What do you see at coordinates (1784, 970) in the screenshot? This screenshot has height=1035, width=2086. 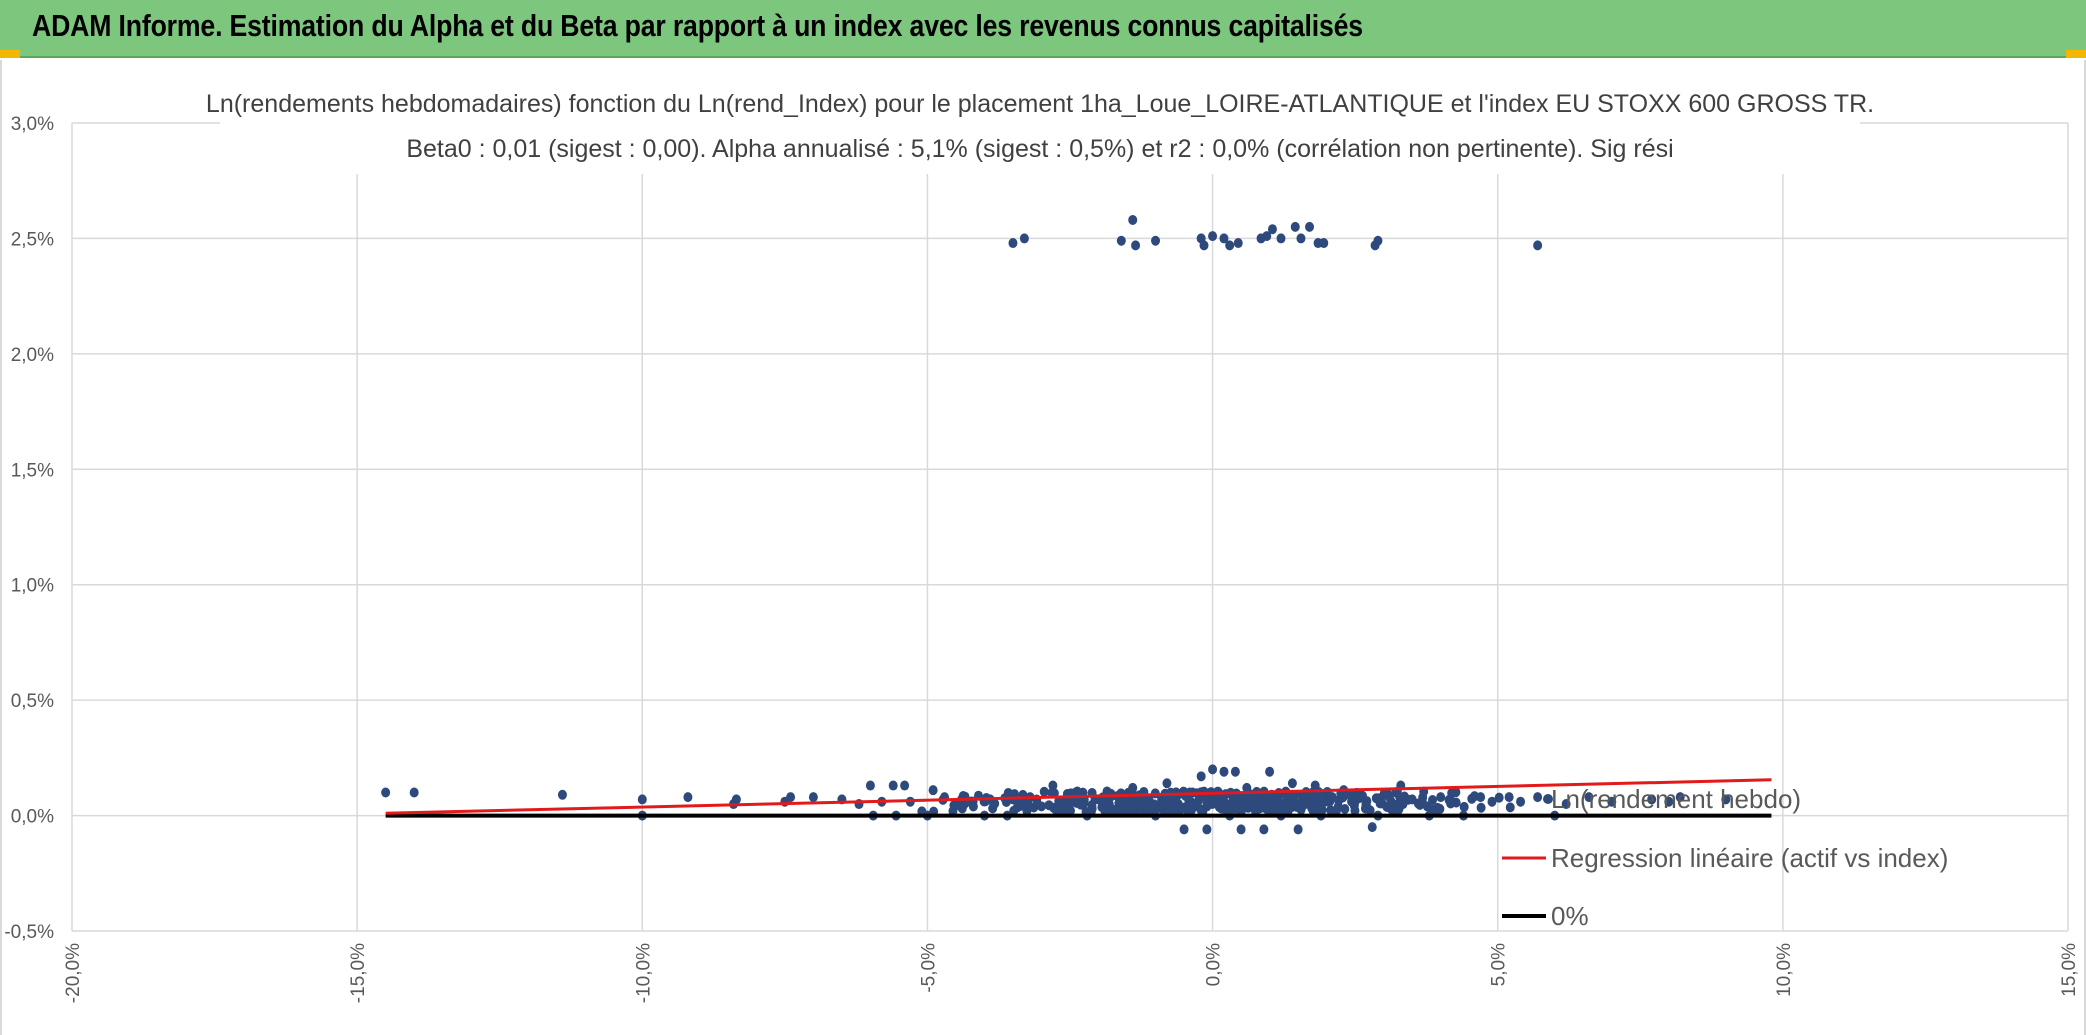 I see `x-tick-label: 10,0%` at bounding box center [1784, 970].